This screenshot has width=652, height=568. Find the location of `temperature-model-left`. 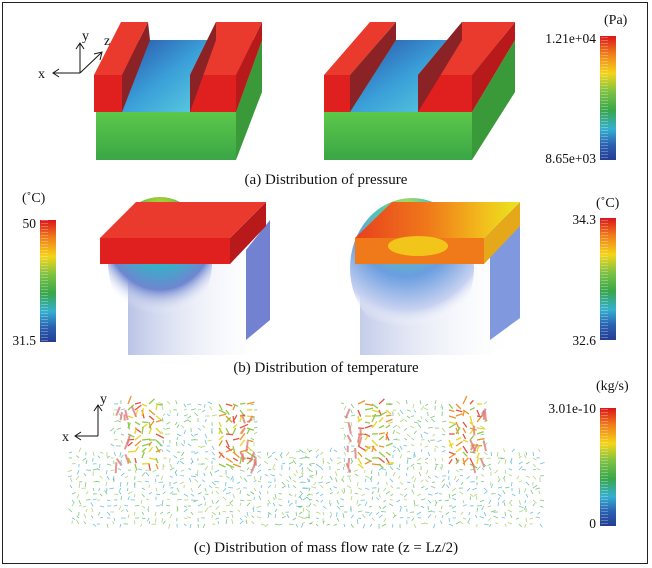

temperature-model-left is located at coordinates (185, 276).